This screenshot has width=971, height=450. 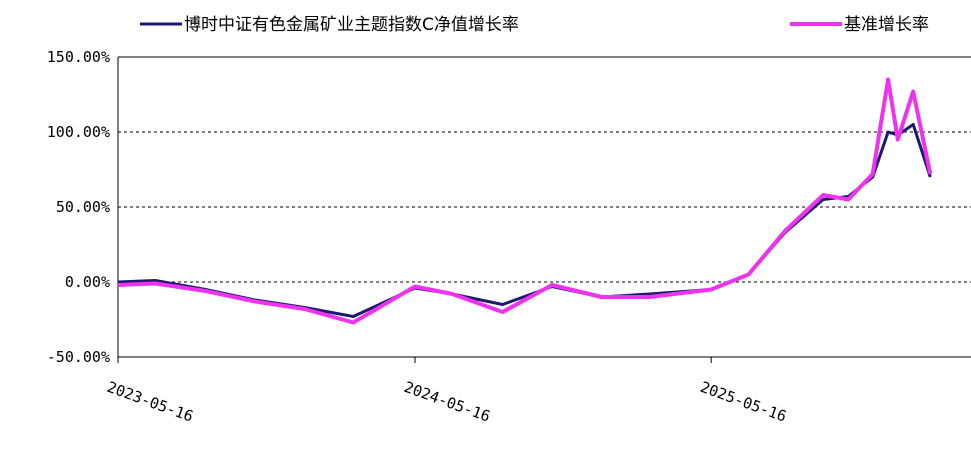 I want to click on x-tick-labels: 2023-05-16 2024-05-16 2025-05-16, so click(x=447, y=402).